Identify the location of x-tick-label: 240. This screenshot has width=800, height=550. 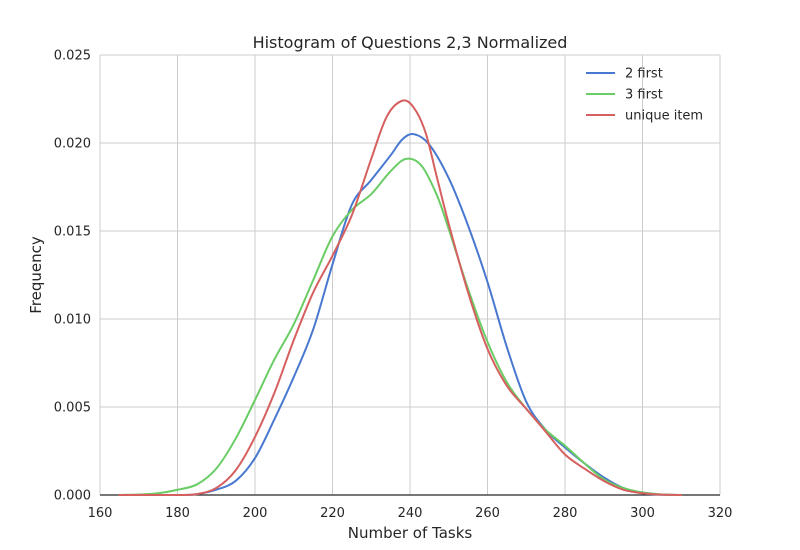
(410, 513).